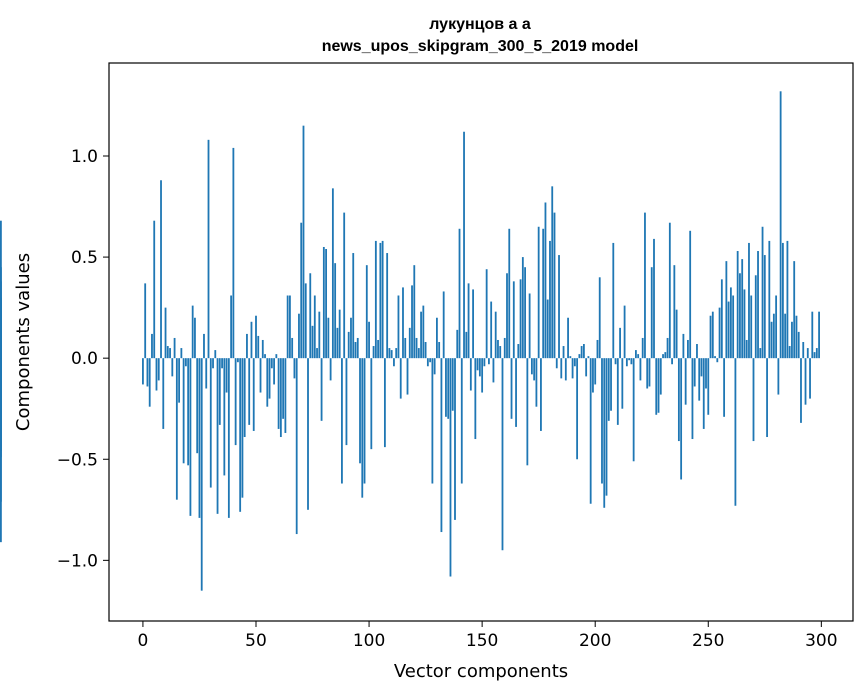 This screenshot has height=696, width=867. What do you see at coordinates (595, 641) in the screenshot?
I see `x-tick-label: 200` at bounding box center [595, 641].